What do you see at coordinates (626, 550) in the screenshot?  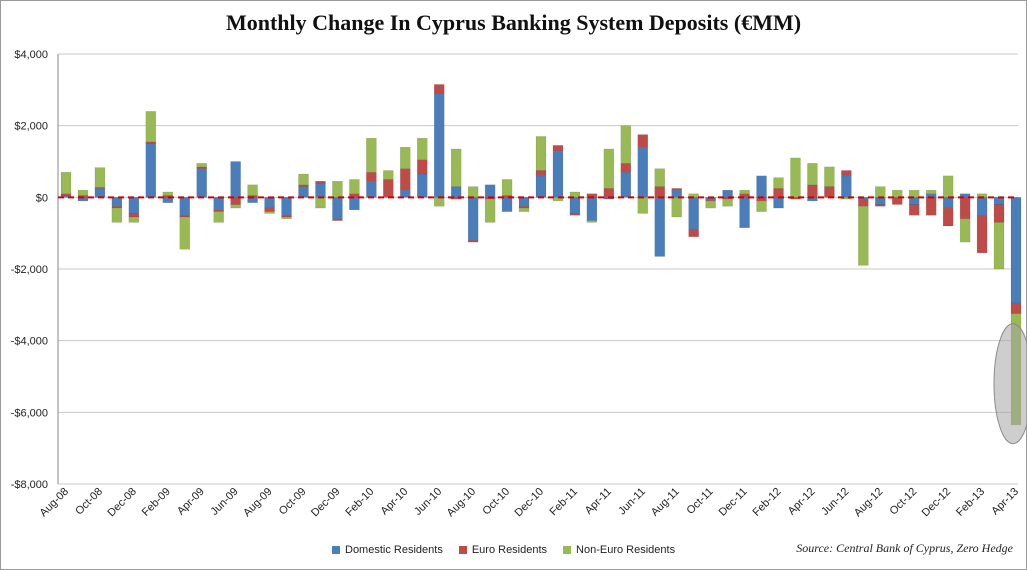 I see `legend-label-non-euro: Non-Euro Residents` at bounding box center [626, 550].